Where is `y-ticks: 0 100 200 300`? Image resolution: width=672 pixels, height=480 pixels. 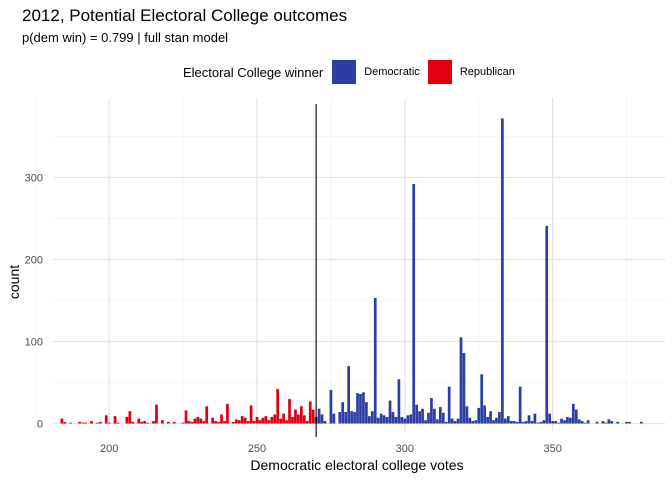
y-ticks: 0 100 200 300 is located at coordinates (34, 301).